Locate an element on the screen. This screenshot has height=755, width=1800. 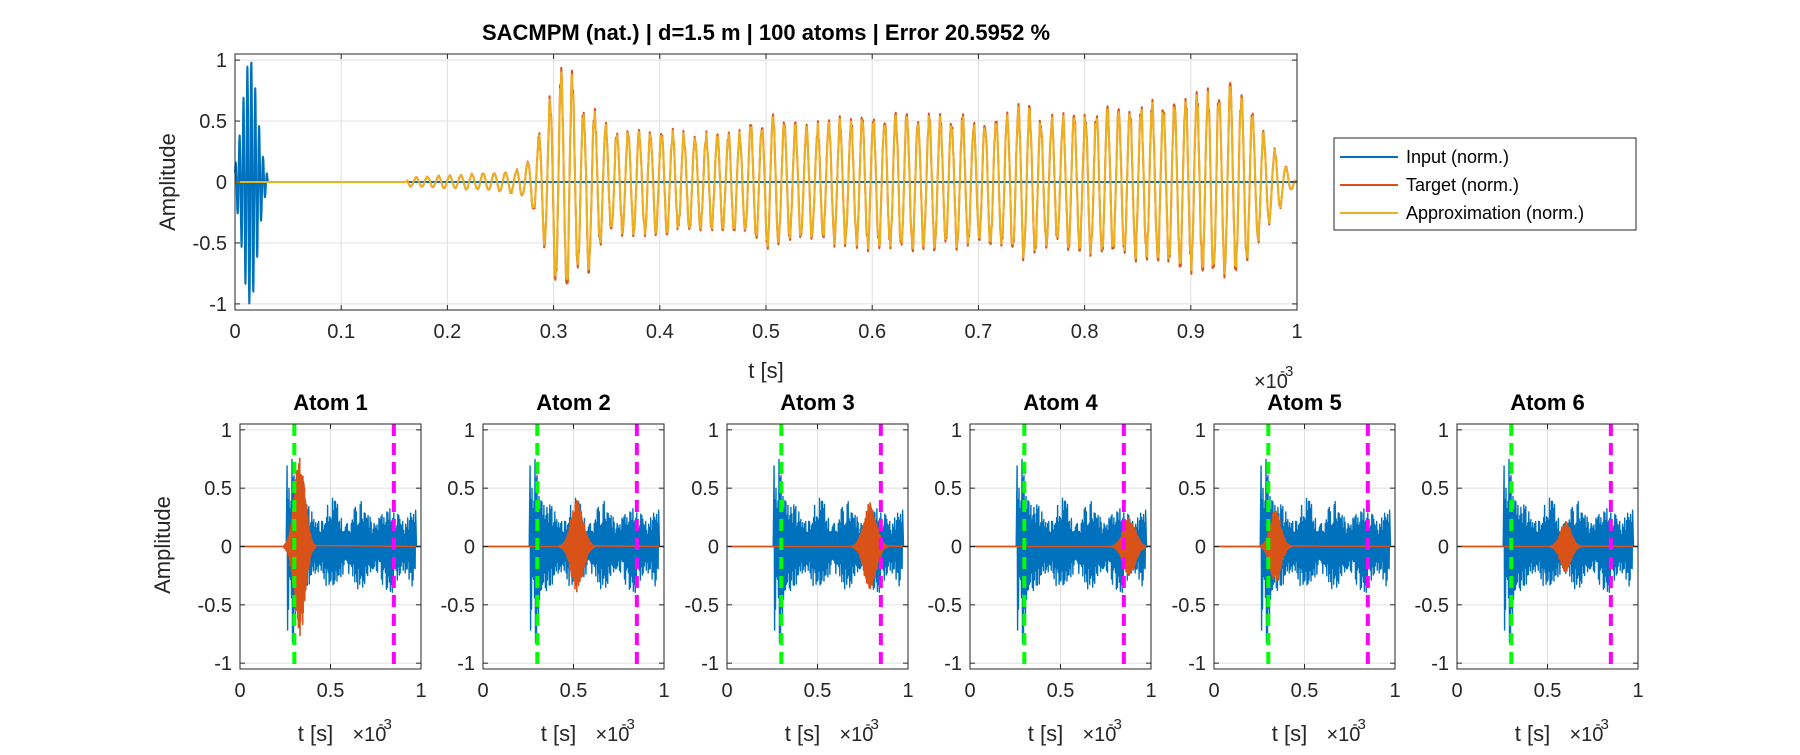
x-tick-label: 0.4 is located at coordinates (660, 332).